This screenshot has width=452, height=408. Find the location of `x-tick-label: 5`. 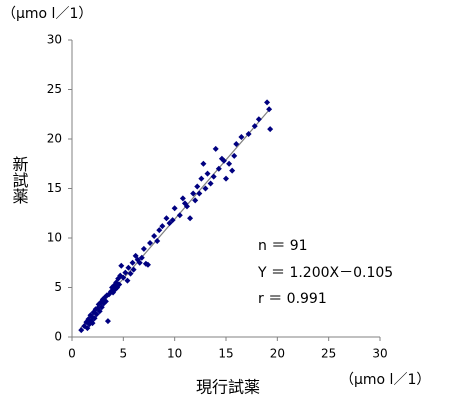

x-tick-label: 5 is located at coordinates (124, 354).